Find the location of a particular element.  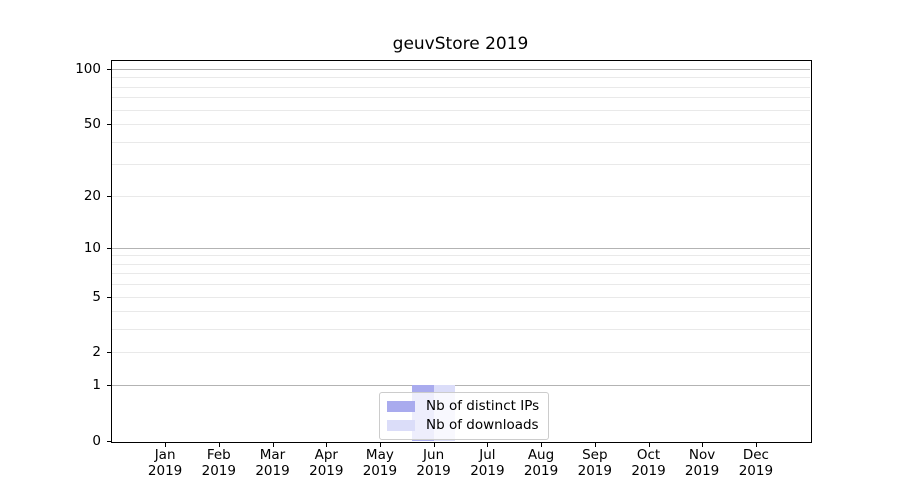

x-tick-label: Jul 2019 is located at coordinates (487, 463).